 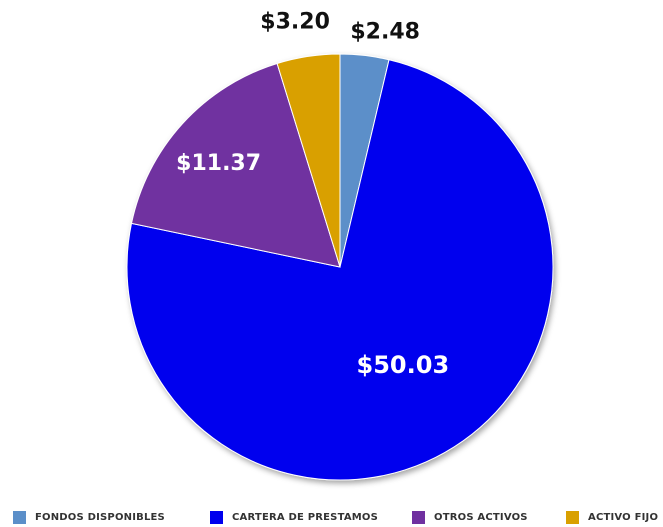 I want to click on pie-slice-activo-fijo, so click(x=308, y=160).